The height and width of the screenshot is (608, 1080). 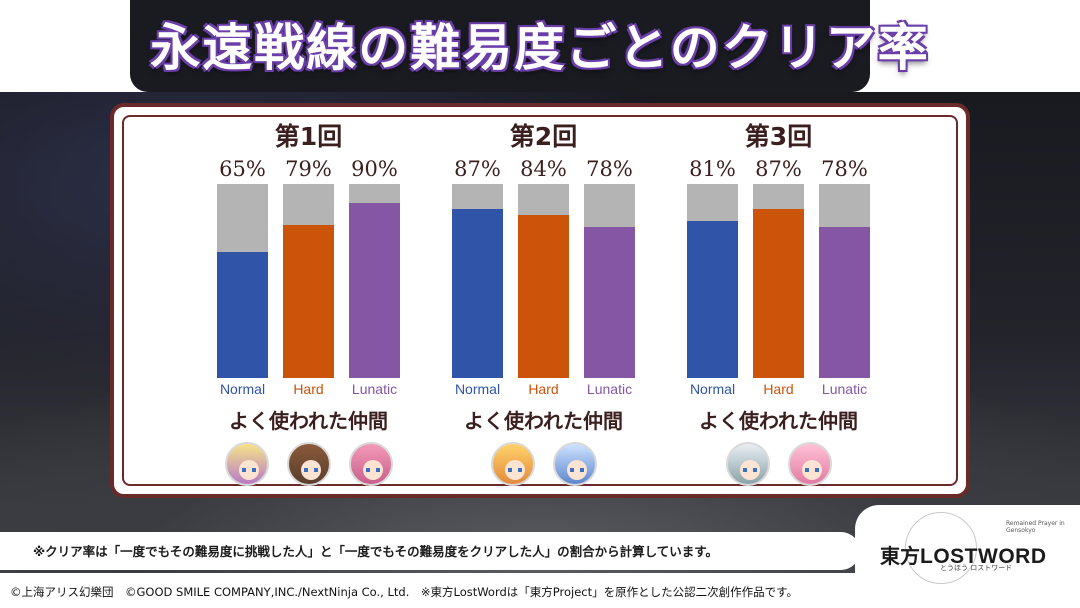 What do you see at coordinates (900, 556) in the screenshot?
I see `logo-kanji: 東方` at bounding box center [900, 556].